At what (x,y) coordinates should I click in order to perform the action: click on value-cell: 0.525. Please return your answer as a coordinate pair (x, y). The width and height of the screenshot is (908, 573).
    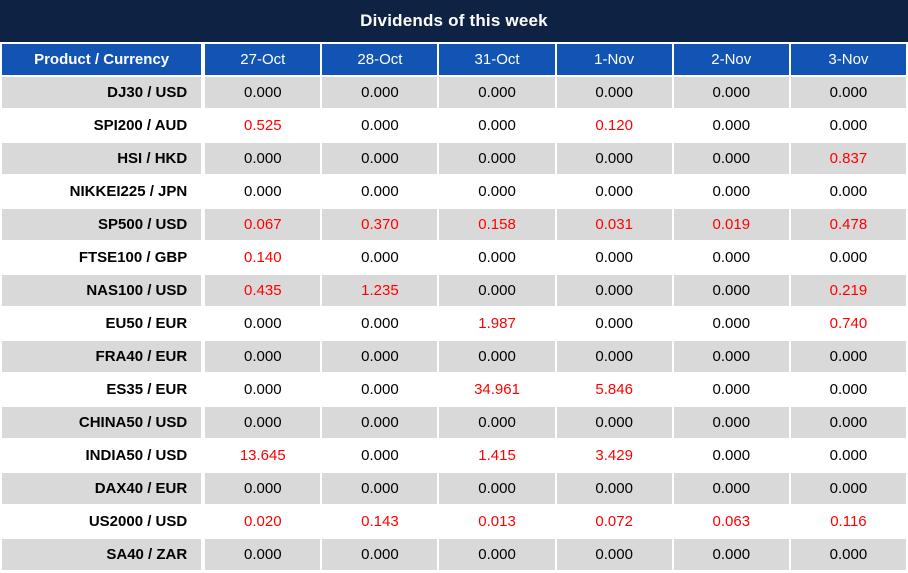
    Looking at the image, I should click on (263, 125).